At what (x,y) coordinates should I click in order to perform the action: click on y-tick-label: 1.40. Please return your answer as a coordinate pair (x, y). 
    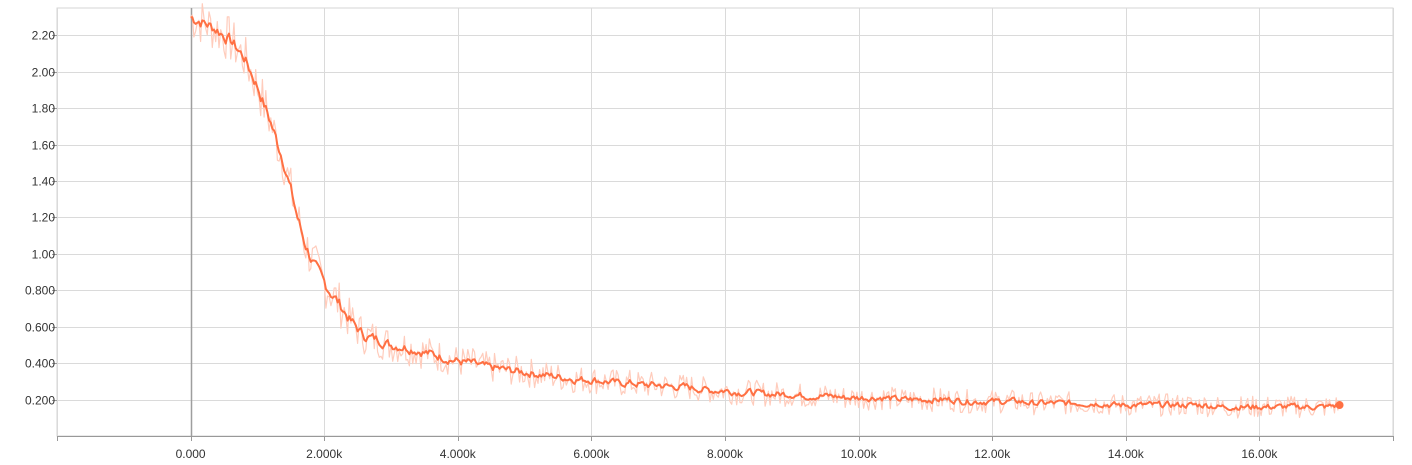
    Looking at the image, I should click on (44, 182).